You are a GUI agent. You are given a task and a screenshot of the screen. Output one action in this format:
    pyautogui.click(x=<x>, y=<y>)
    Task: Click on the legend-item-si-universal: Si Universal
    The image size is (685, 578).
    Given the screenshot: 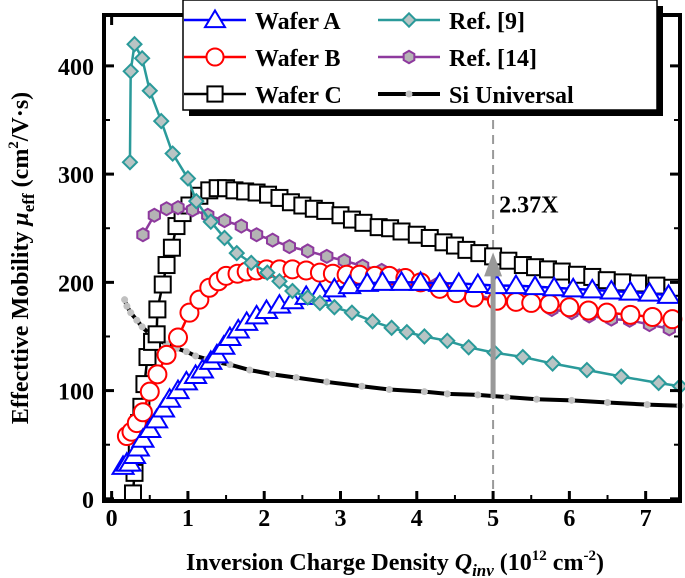 What is the action you would take?
    pyautogui.click(x=476, y=96)
    